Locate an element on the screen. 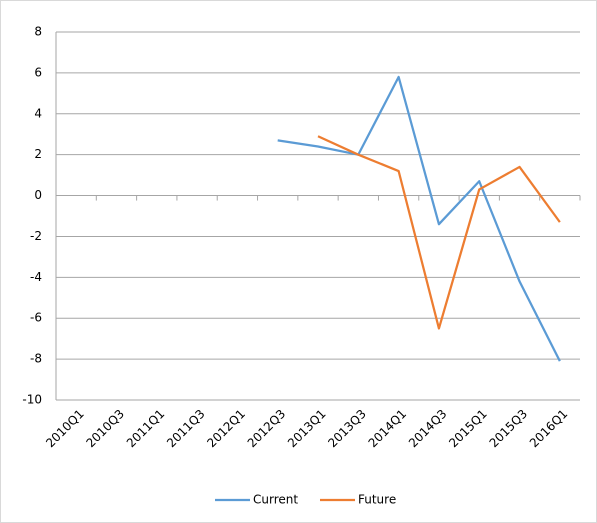 The width and height of the screenshot is (597, 523). y-tick-label: 0 is located at coordinates (38, 195).